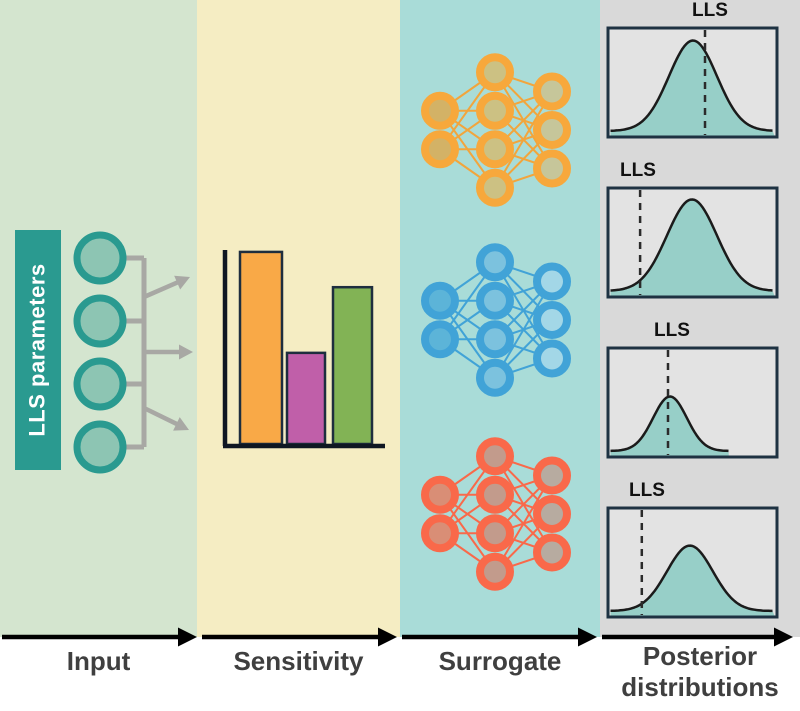  I want to click on lls-parameters-box: LLS parameters, so click(38, 350).